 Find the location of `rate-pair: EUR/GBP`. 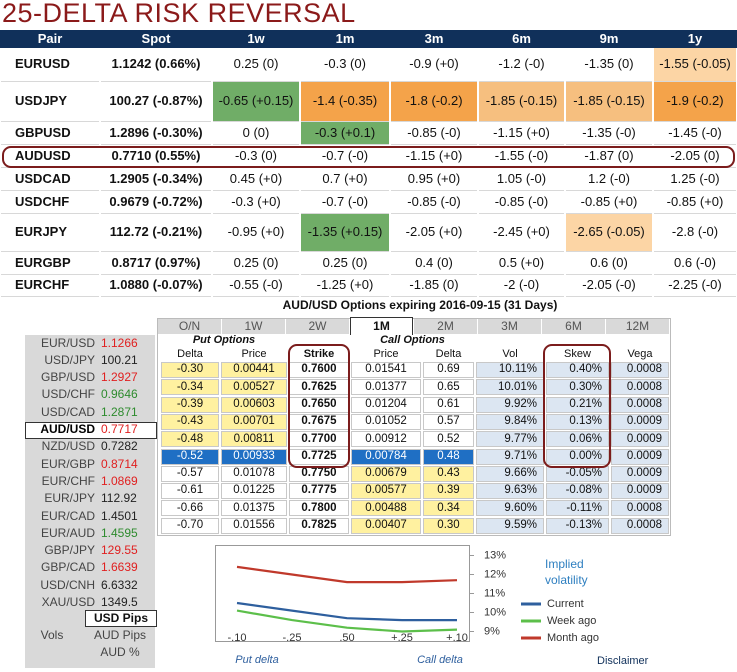

rate-pair: EUR/GBP is located at coordinates (67, 463).